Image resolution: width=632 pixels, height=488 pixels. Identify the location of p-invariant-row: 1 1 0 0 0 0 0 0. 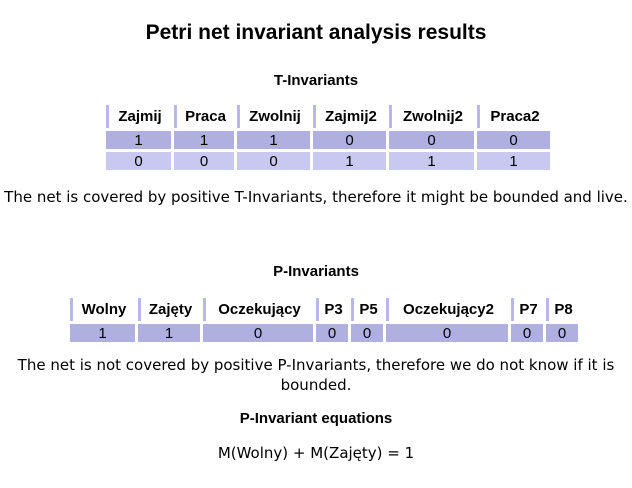
(324, 333).